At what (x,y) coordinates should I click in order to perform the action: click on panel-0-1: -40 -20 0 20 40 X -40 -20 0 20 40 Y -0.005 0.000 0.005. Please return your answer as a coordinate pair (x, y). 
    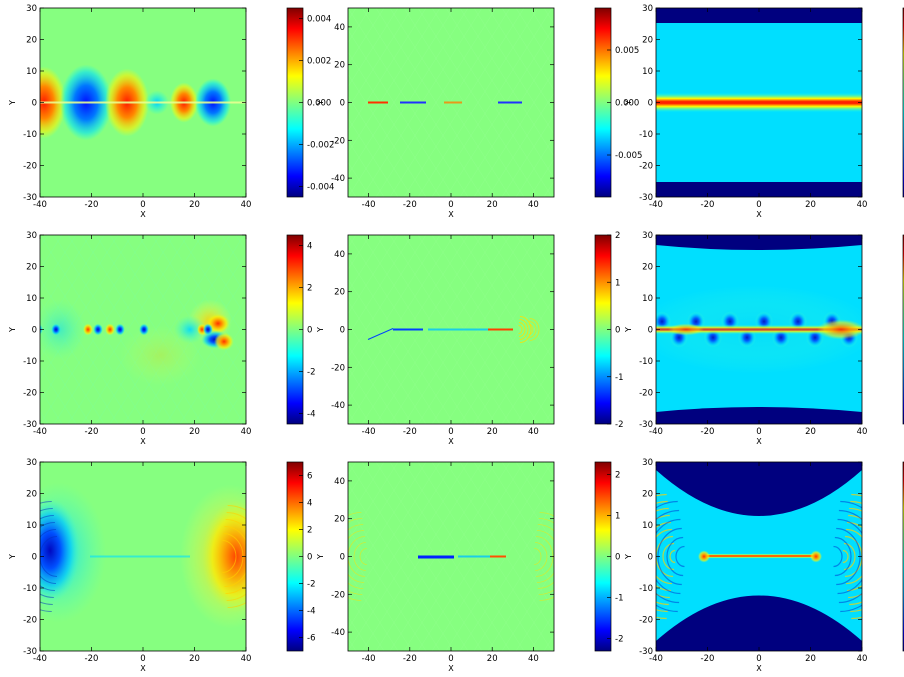
    Looking at the image, I should click on (479, 113).